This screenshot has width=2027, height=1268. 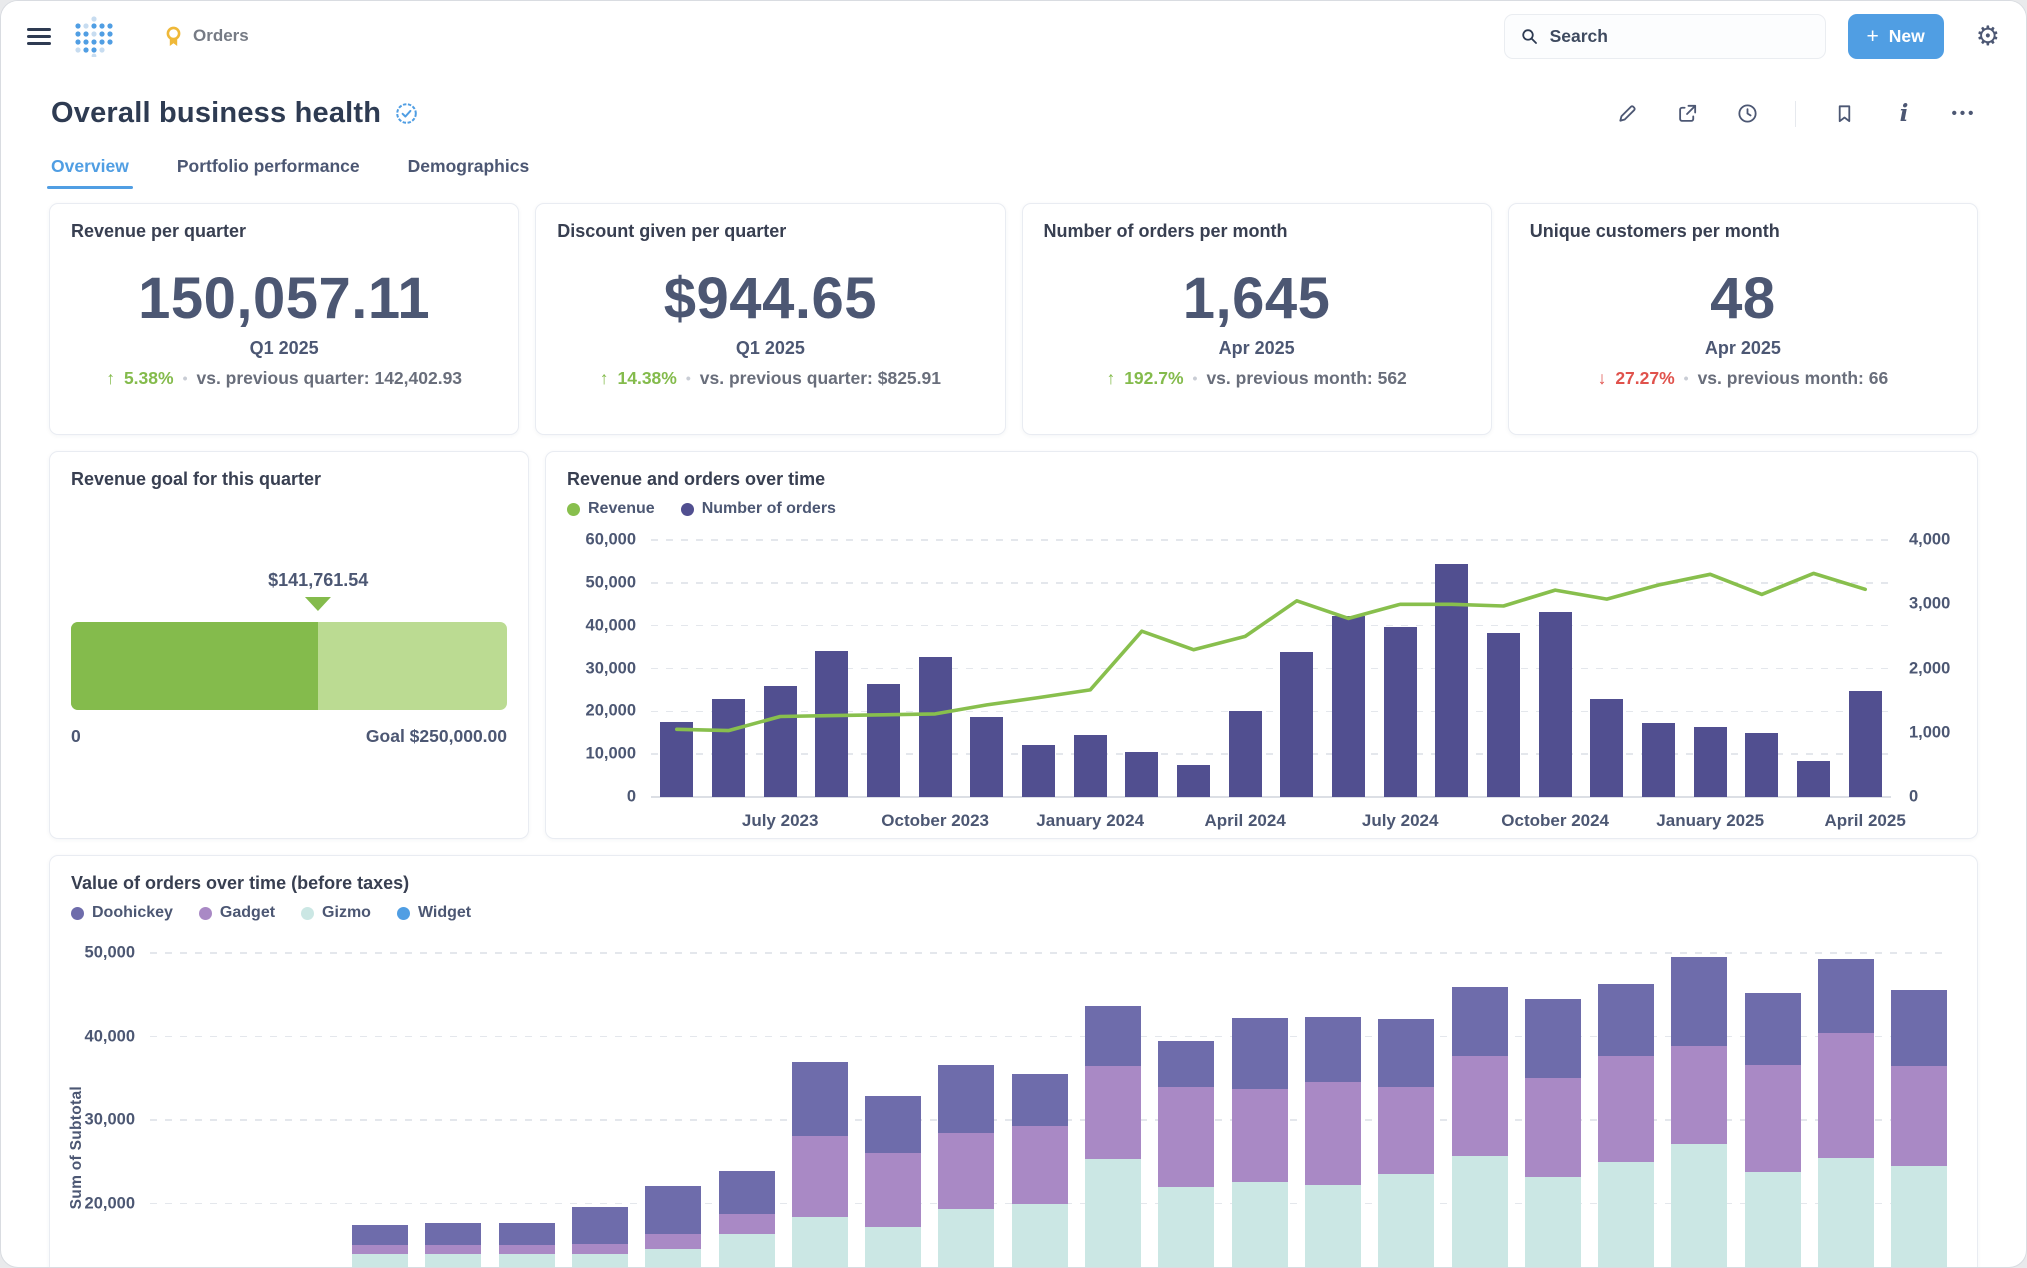 What do you see at coordinates (206, 36) in the screenshot?
I see `breadcrumb: Orders` at bounding box center [206, 36].